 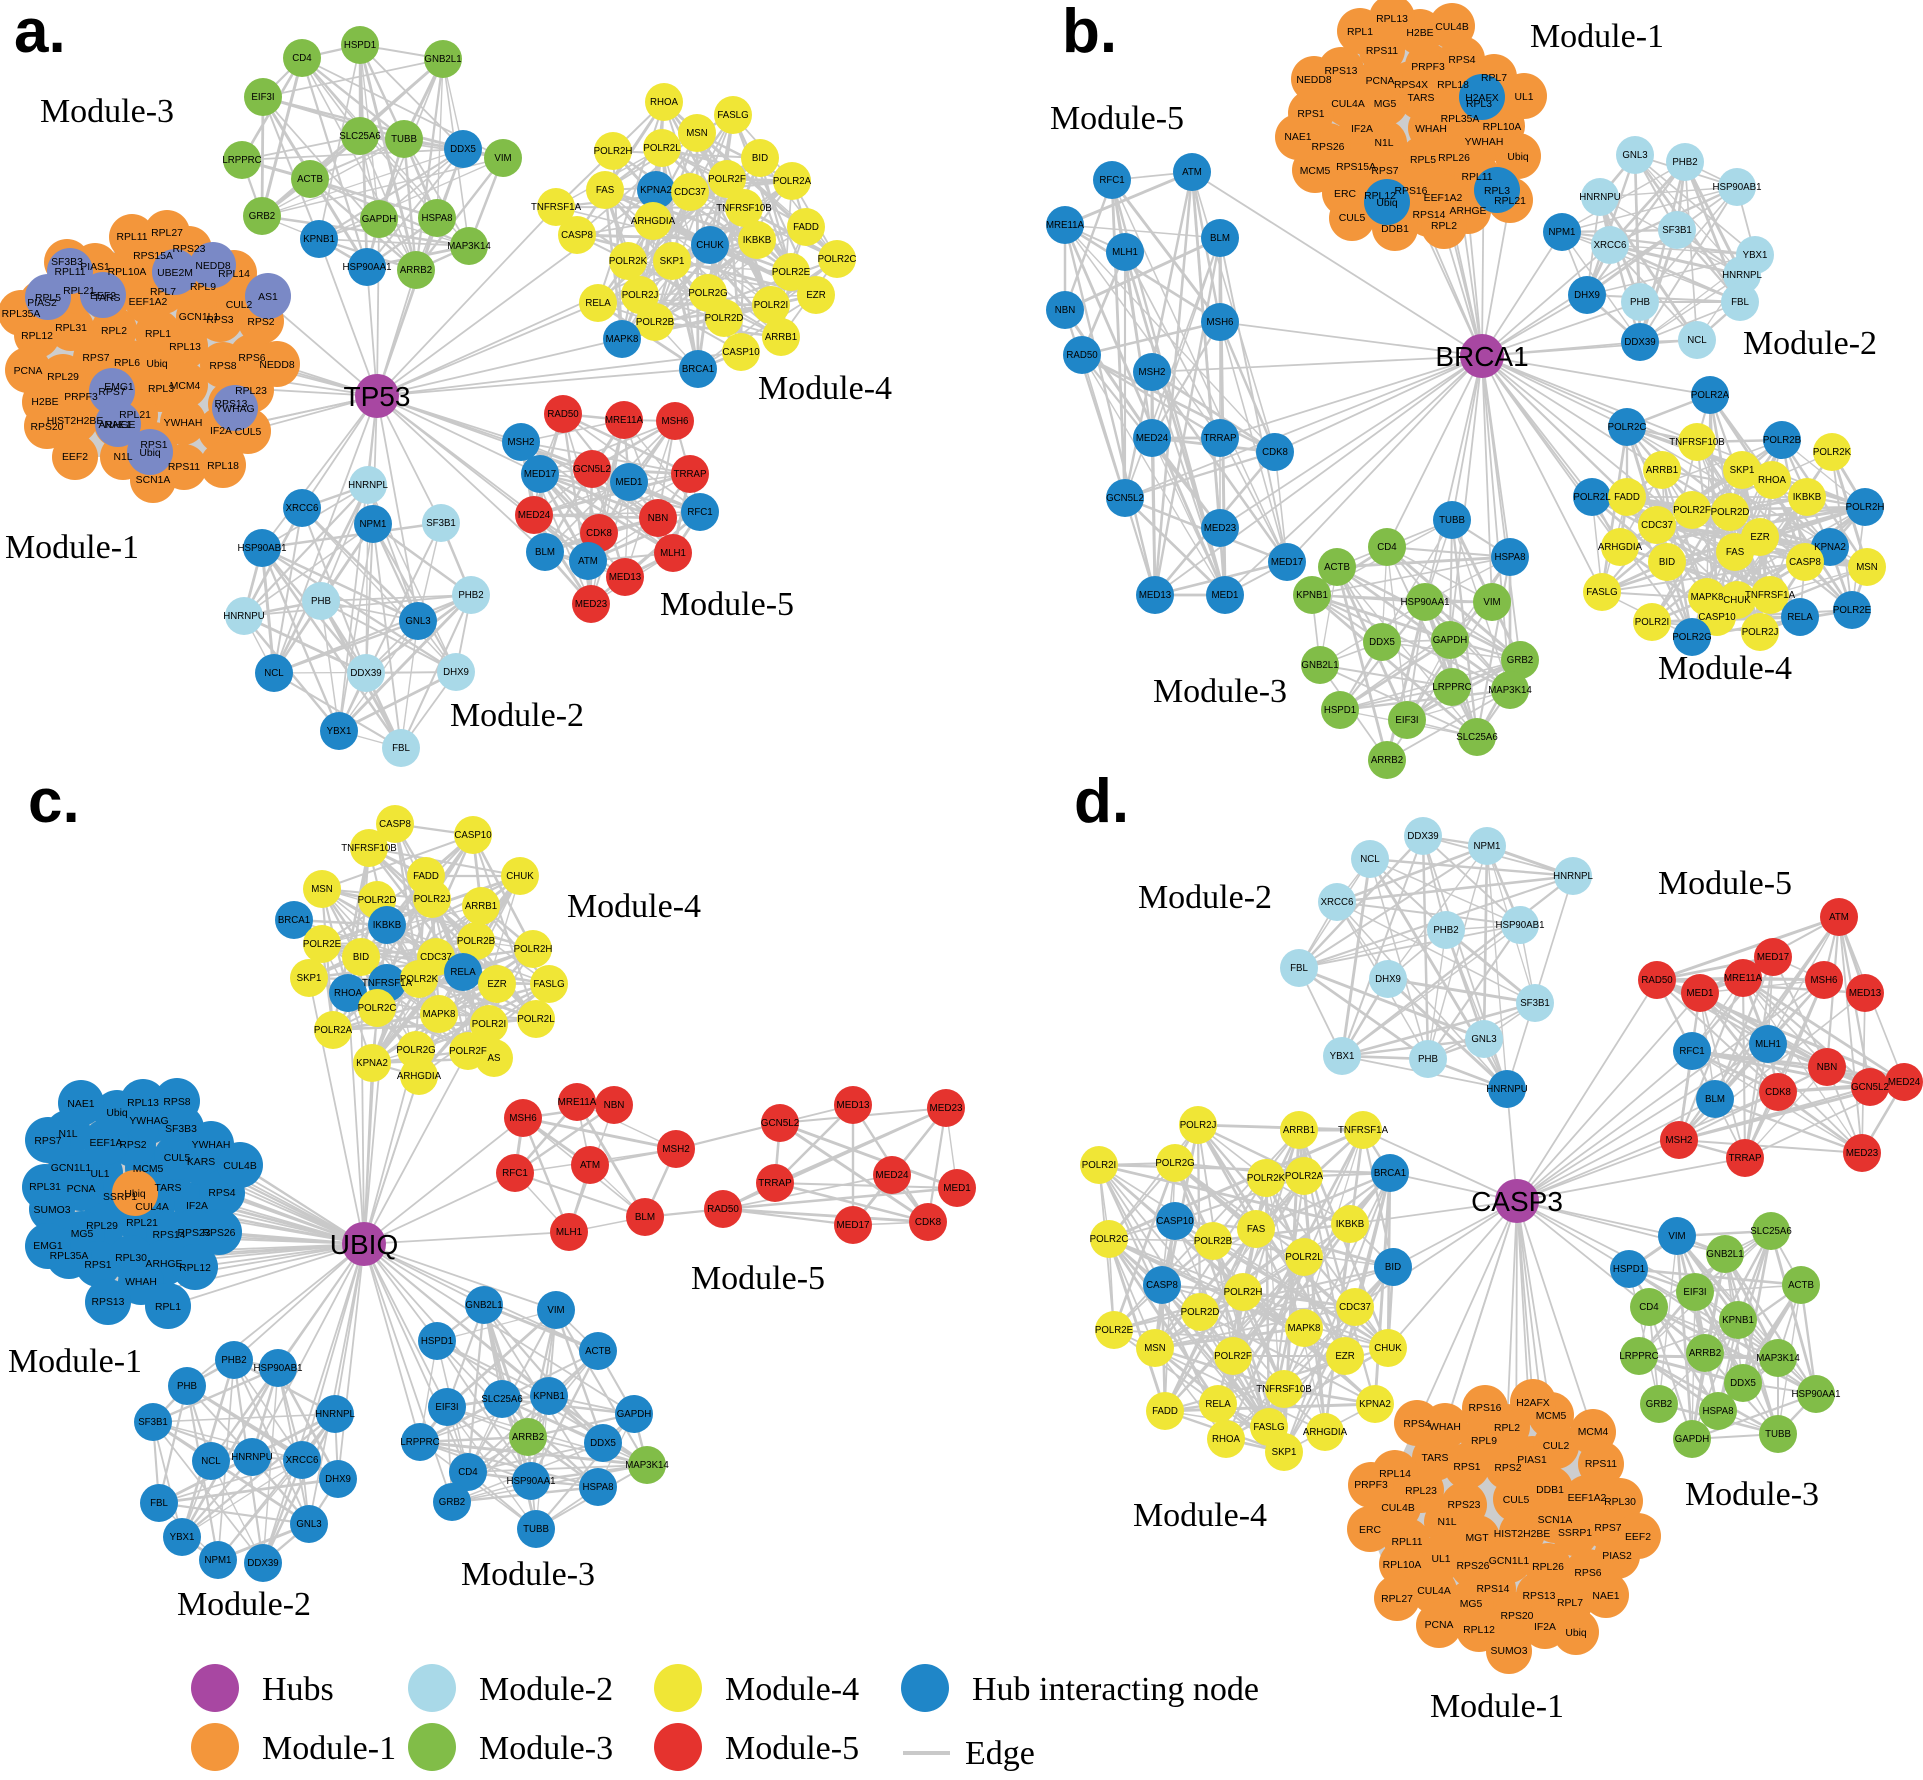 I want to click on svg-text: SUMO3, so click(x=52, y=1210).